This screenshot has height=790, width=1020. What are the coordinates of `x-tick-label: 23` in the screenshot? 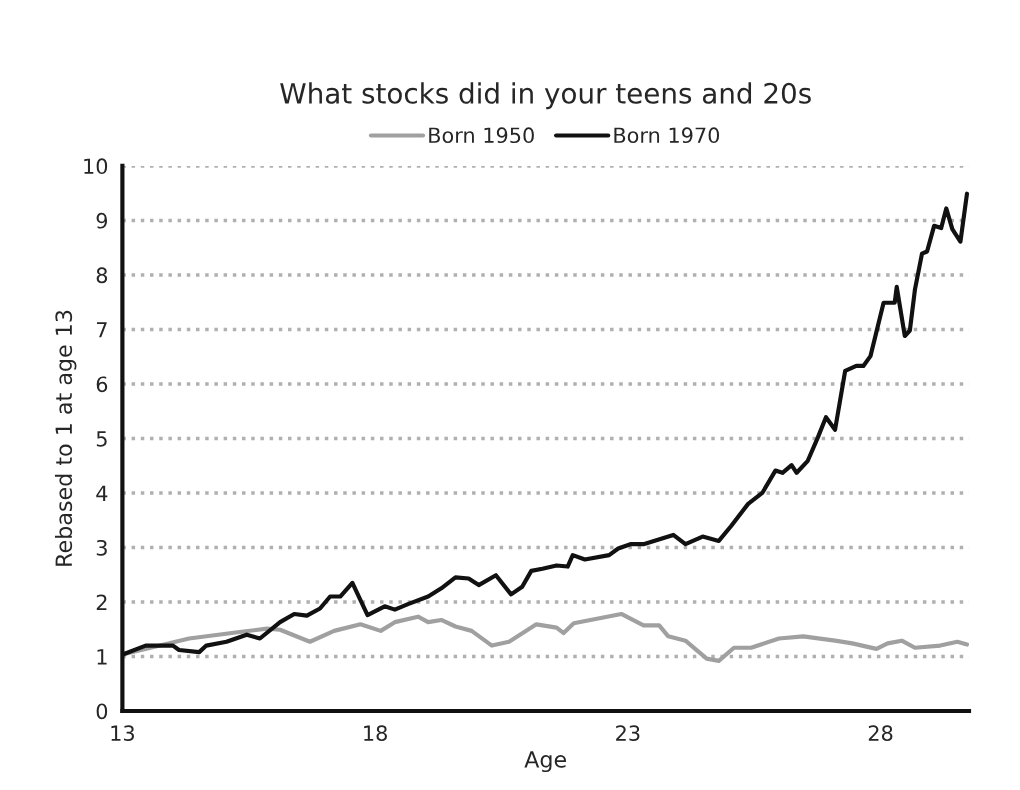 It's located at (628, 733).